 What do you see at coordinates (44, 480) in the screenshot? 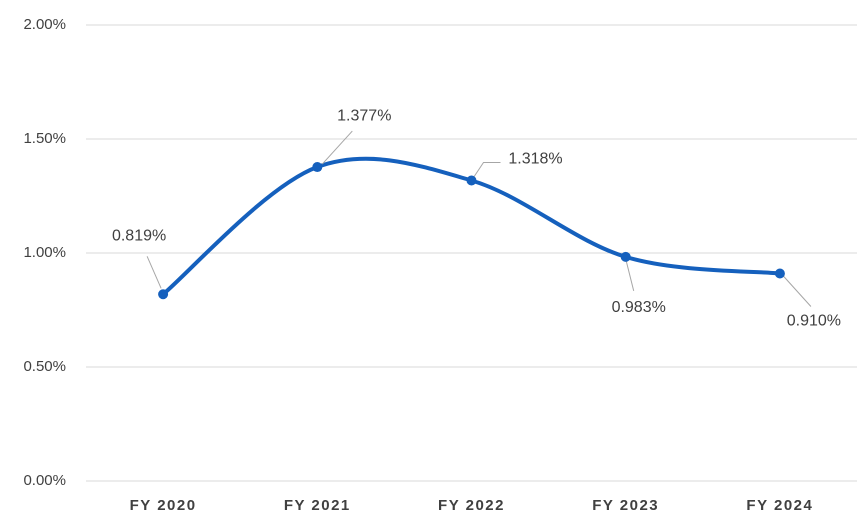
I see `y-tick-label: 0.00%` at bounding box center [44, 480].